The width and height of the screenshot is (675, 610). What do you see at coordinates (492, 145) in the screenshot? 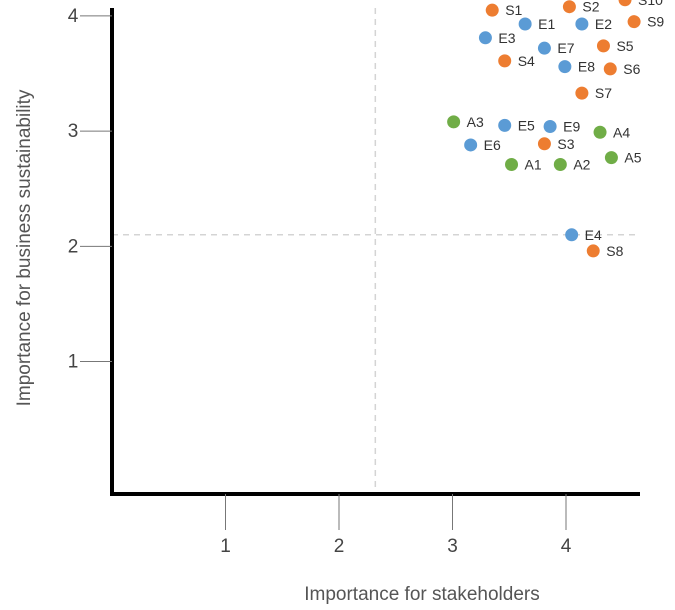
I see `point-label: E6` at bounding box center [492, 145].